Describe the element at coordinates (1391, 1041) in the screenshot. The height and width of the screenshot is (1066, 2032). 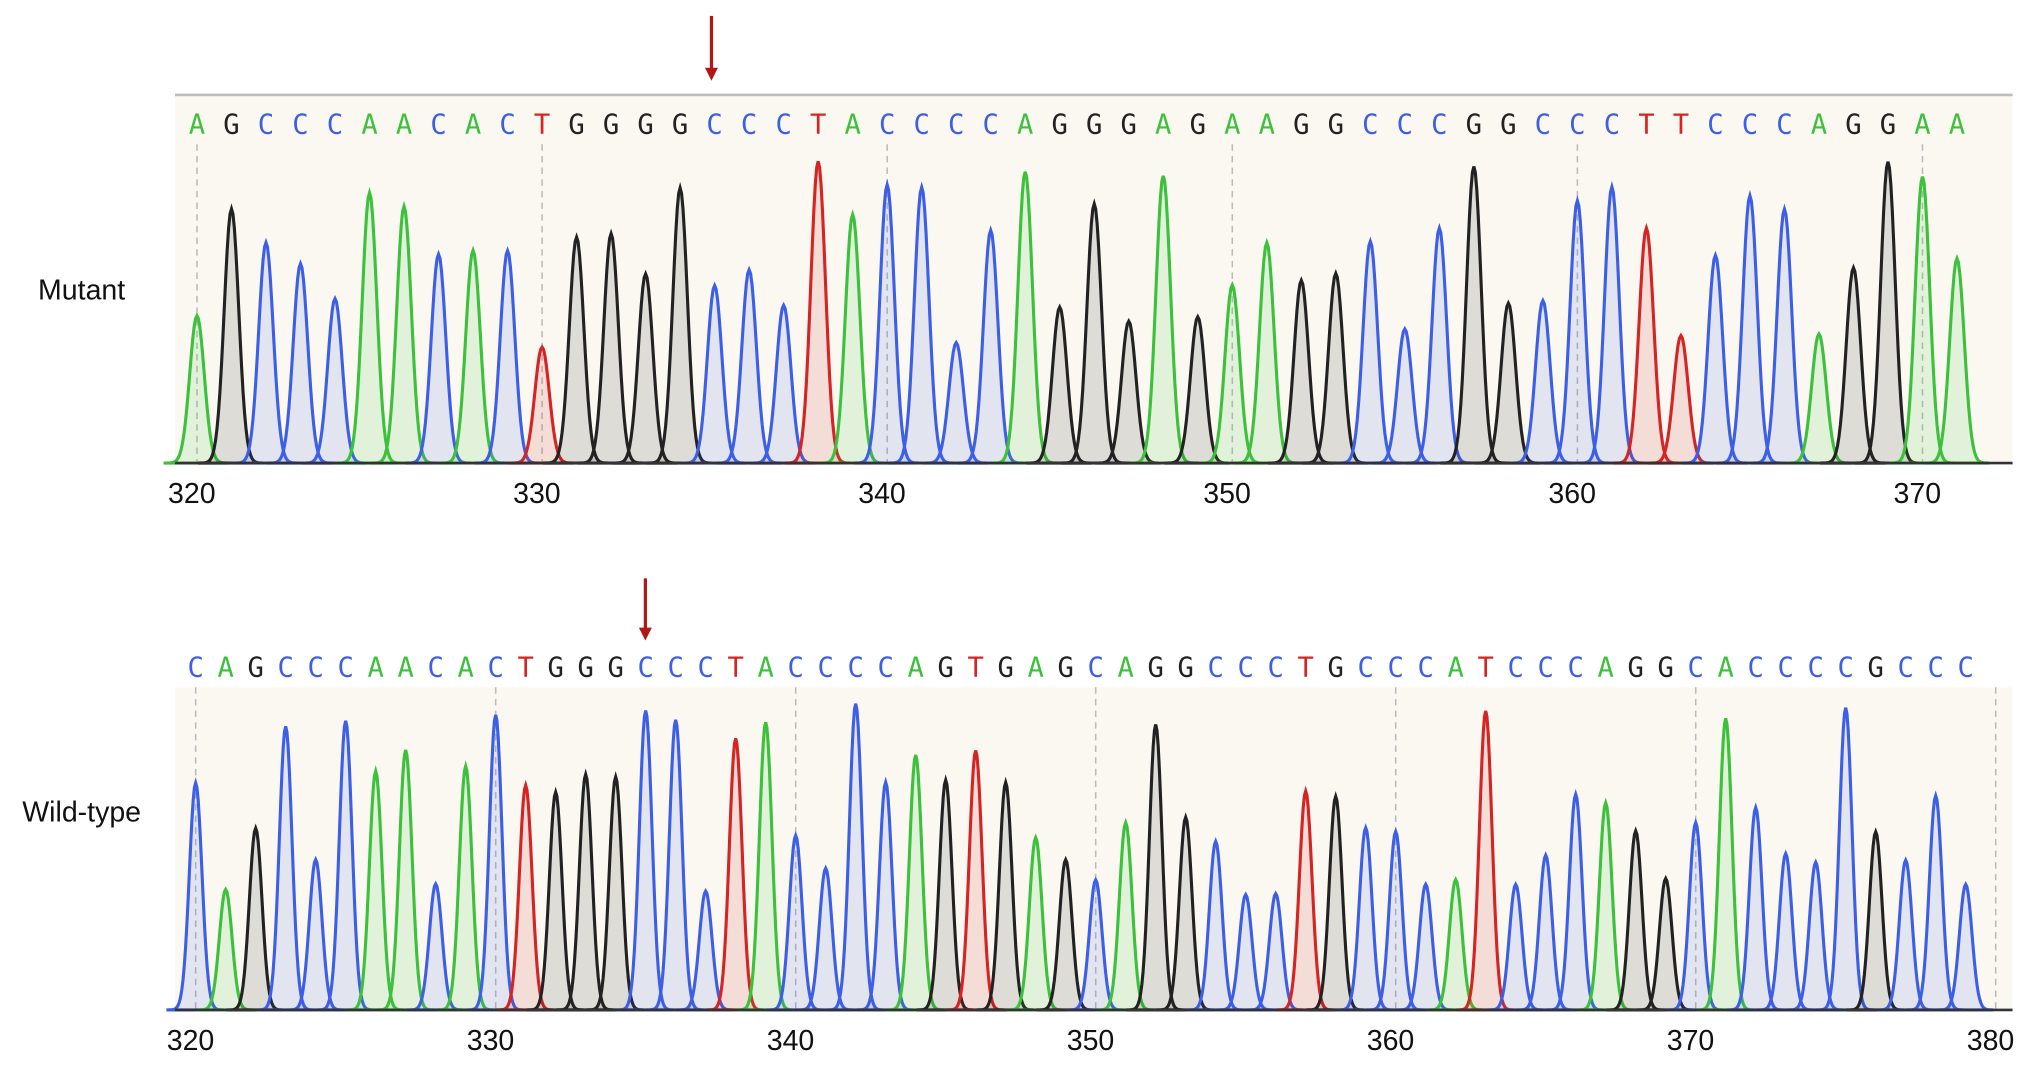
I see `x-tick-label: 360` at that location.